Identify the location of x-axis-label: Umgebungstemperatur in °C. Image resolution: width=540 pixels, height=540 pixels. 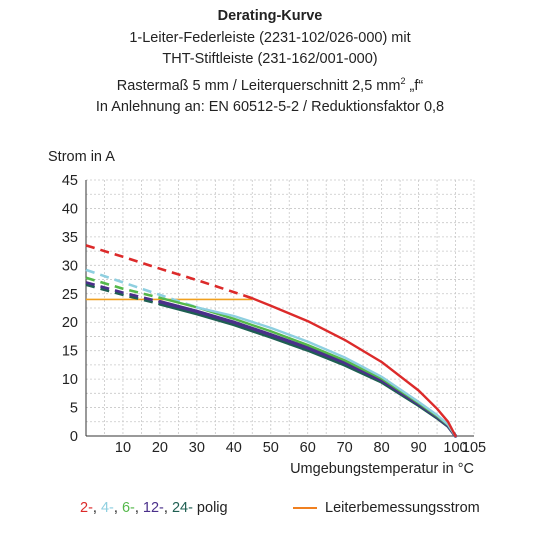
(382, 469).